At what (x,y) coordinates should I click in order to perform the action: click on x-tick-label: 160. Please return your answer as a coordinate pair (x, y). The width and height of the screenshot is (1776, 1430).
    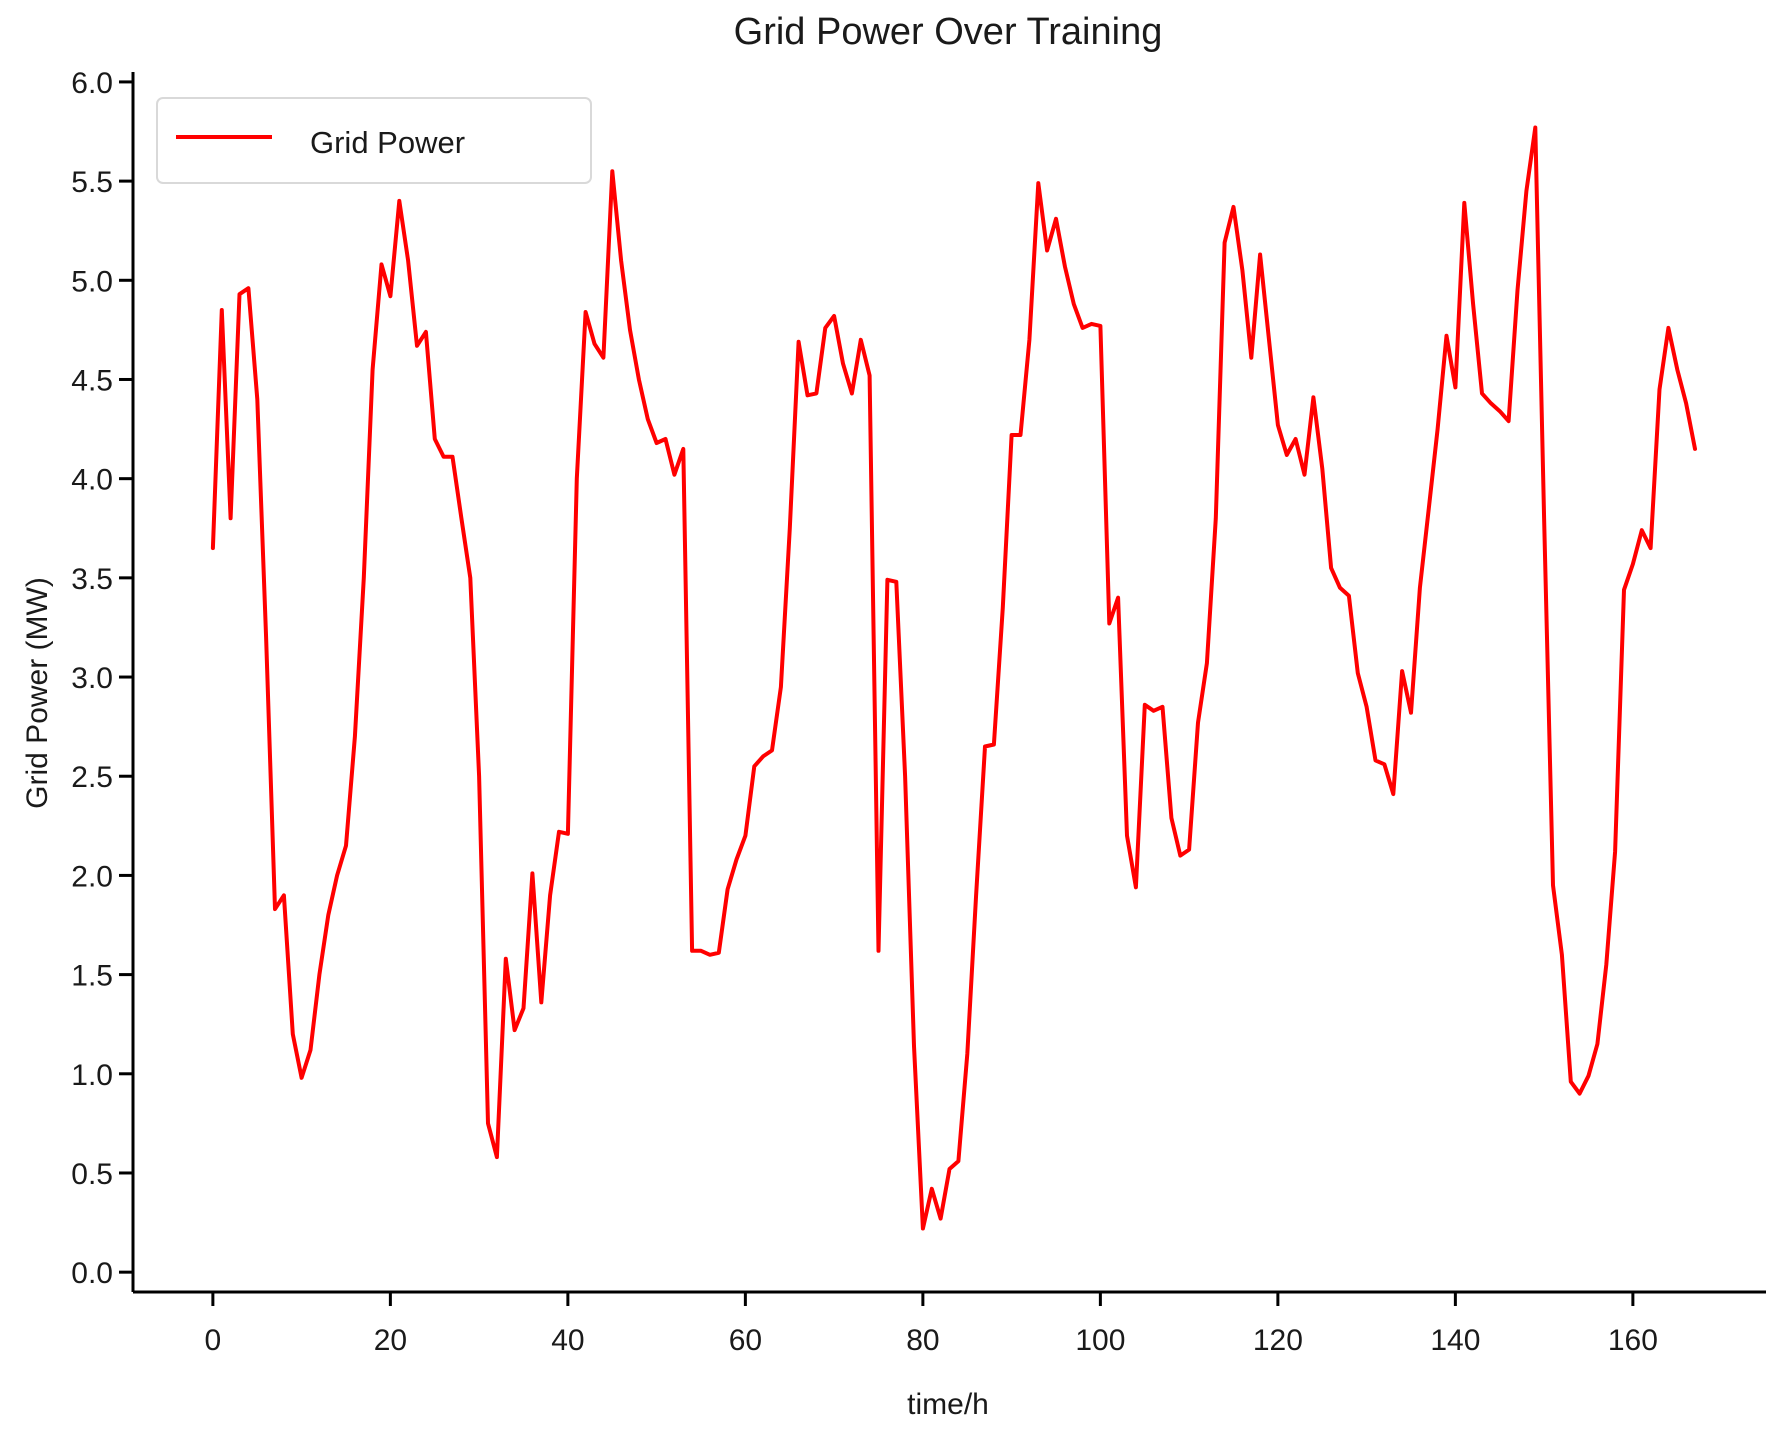
    Looking at the image, I should click on (1633, 1340).